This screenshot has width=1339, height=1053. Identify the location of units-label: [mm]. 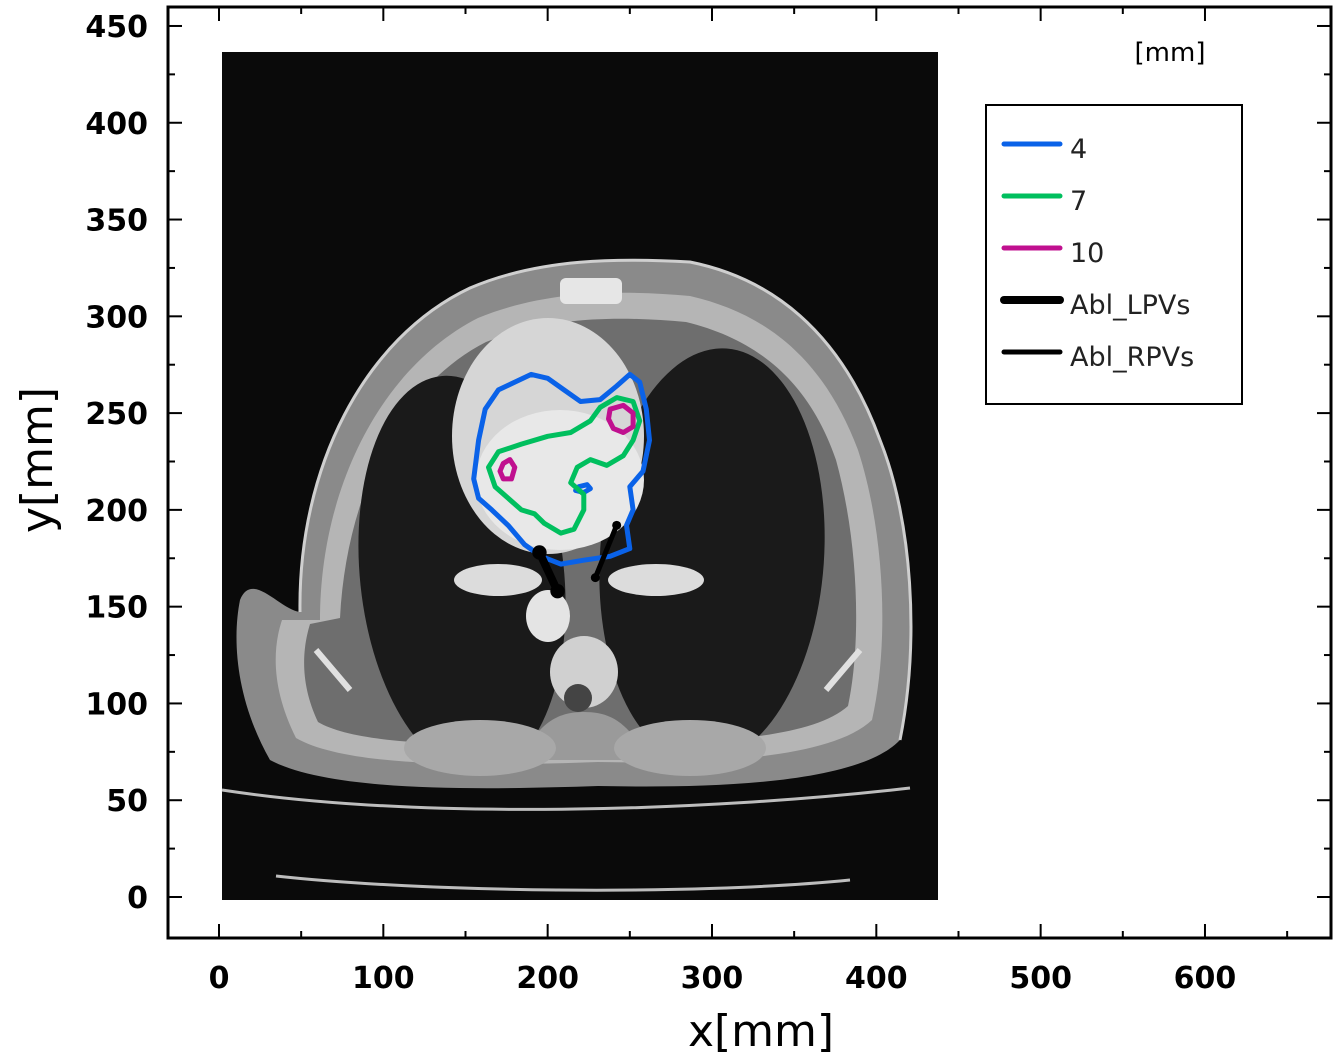
(1170, 53).